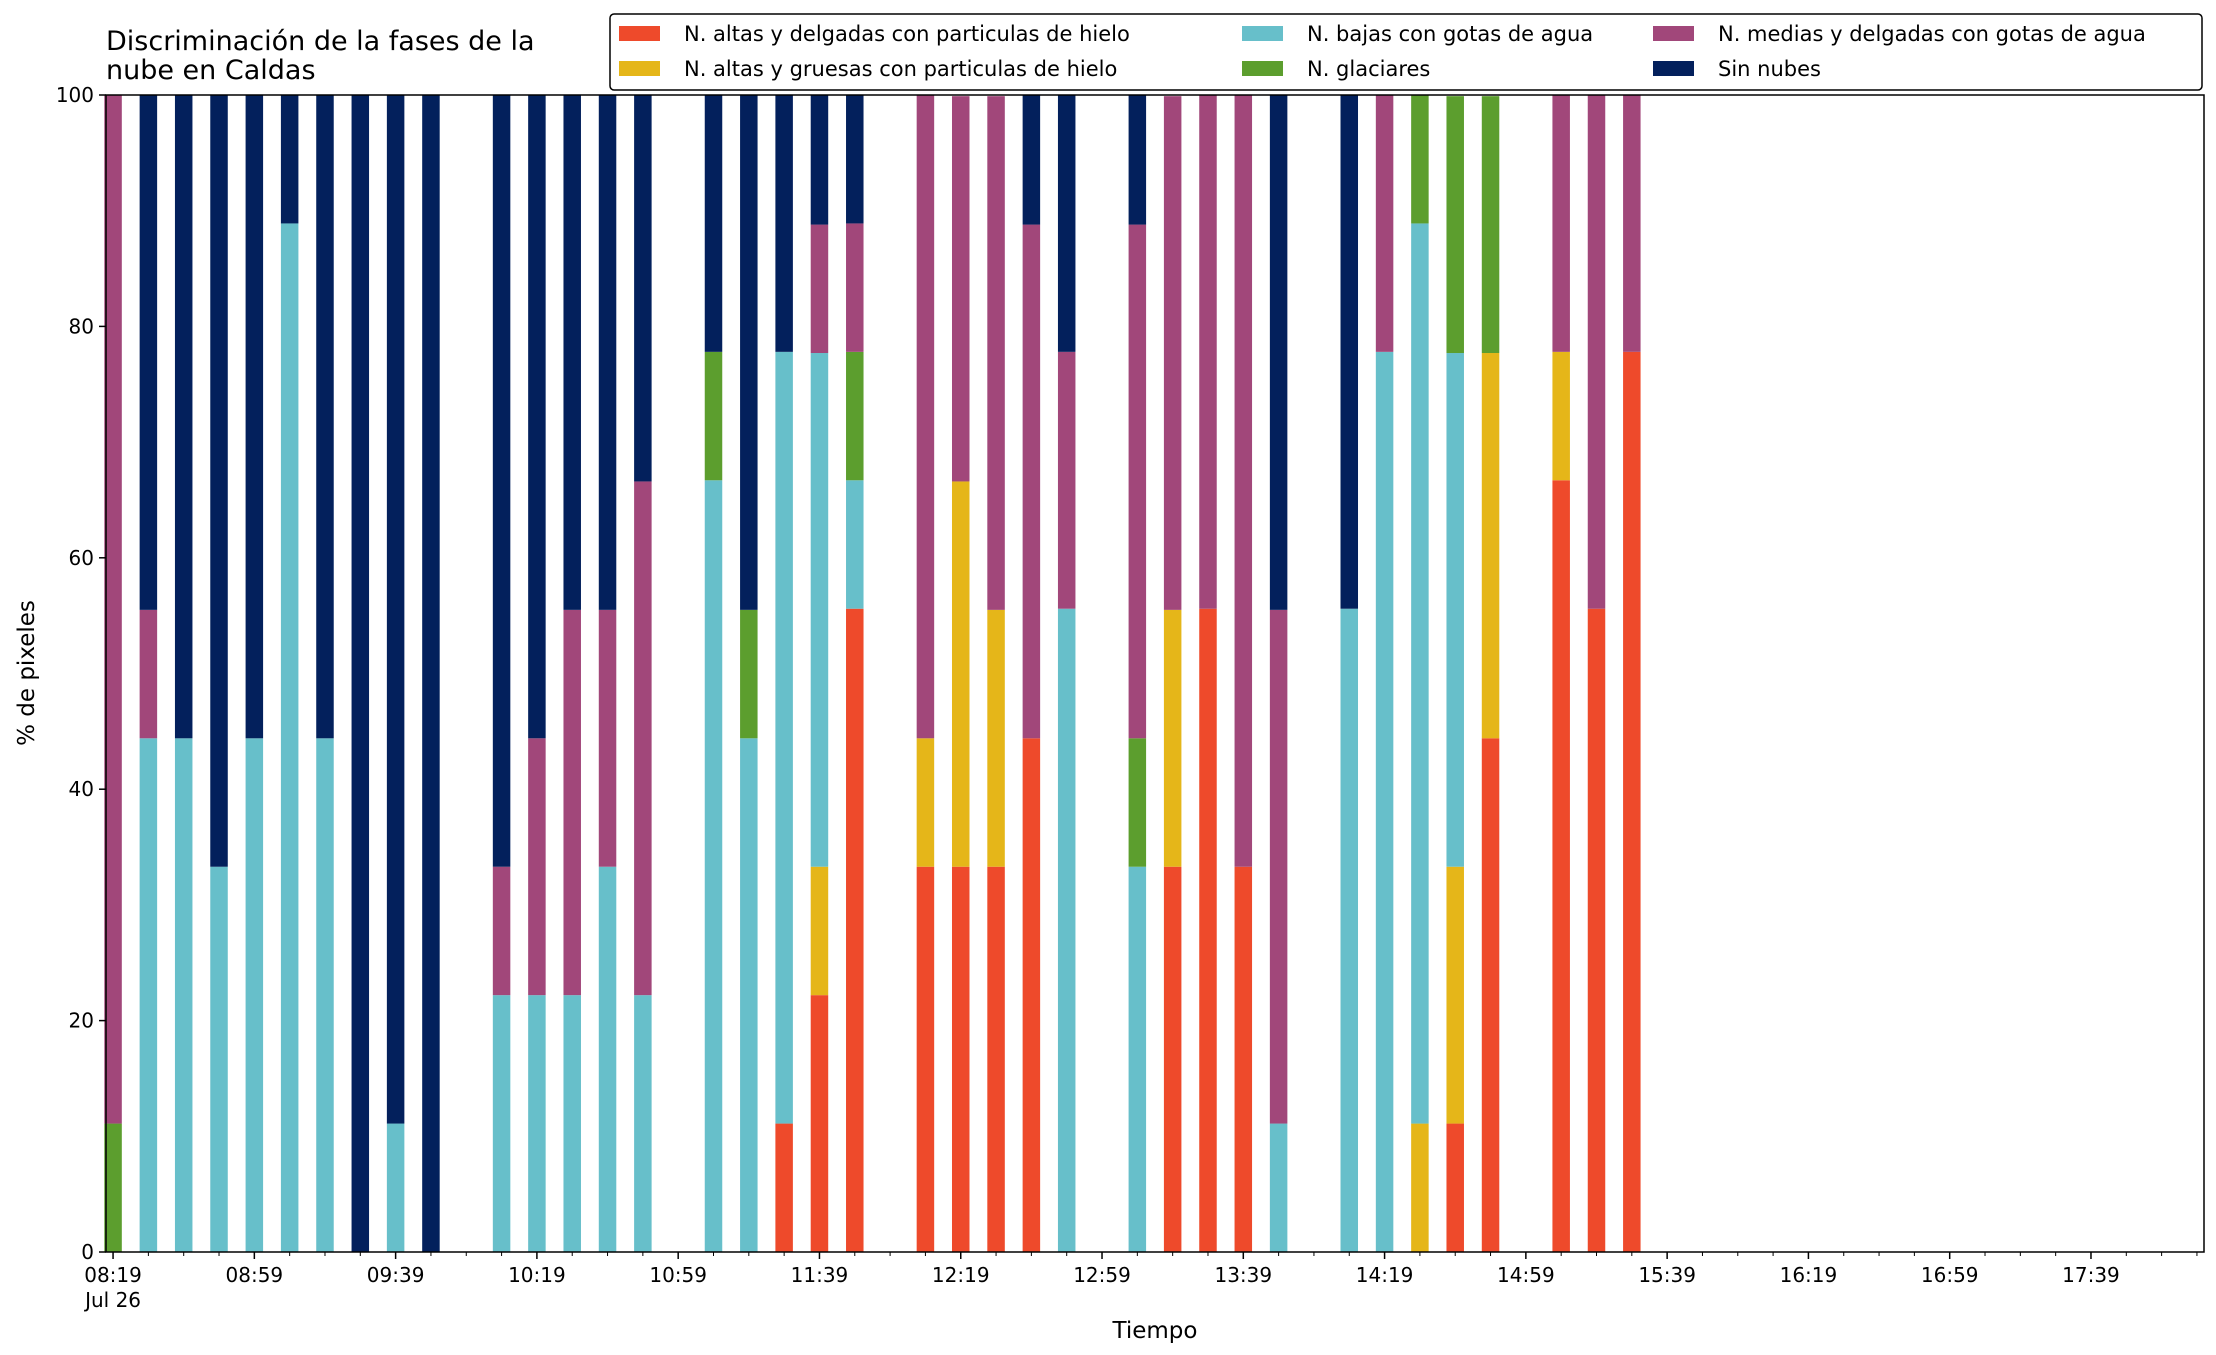 The image size is (2216, 1355). What do you see at coordinates (1155, 1331) in the screenshot?
I see `x-axis-label: Tiempo` at bounding box center [1155, 1331].